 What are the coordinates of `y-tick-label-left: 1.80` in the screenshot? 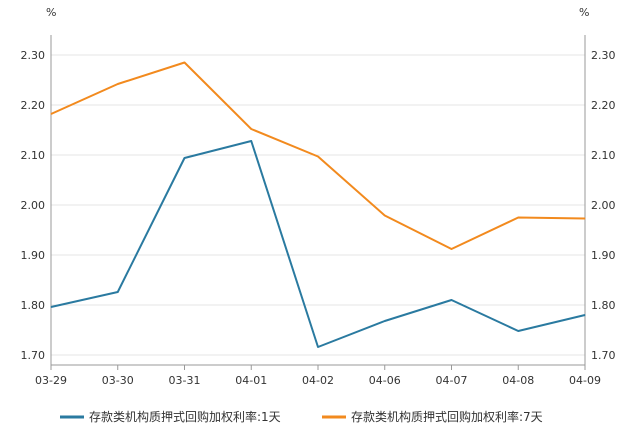 It's located at (33, 305).